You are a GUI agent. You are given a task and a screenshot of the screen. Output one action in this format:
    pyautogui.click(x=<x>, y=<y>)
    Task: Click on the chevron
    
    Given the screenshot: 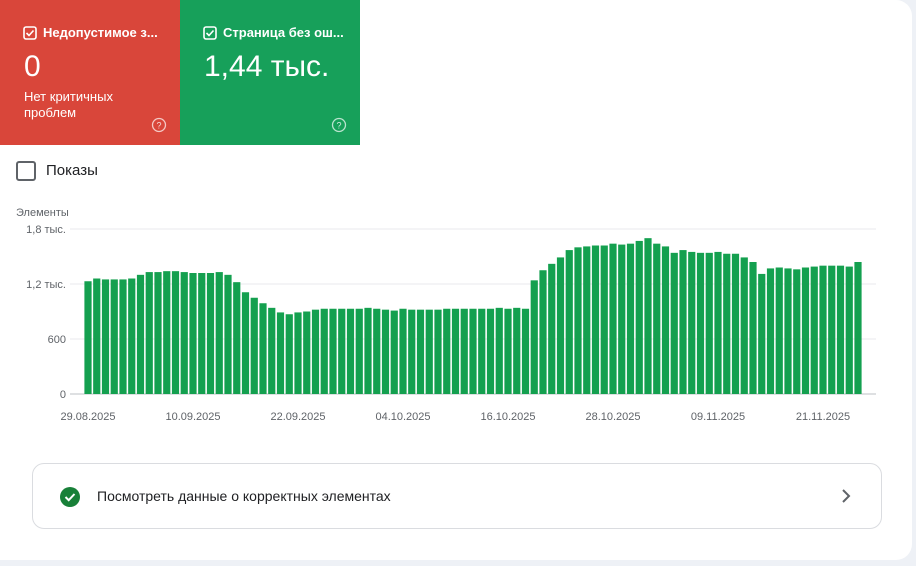 What is the action you would take?
    pyautogui.click(x=846, y=496)
    